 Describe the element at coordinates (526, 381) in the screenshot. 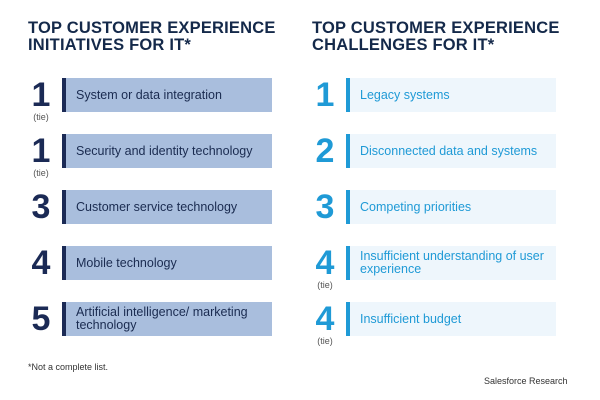

I see `source-credit: Salesforce Research` at that location.